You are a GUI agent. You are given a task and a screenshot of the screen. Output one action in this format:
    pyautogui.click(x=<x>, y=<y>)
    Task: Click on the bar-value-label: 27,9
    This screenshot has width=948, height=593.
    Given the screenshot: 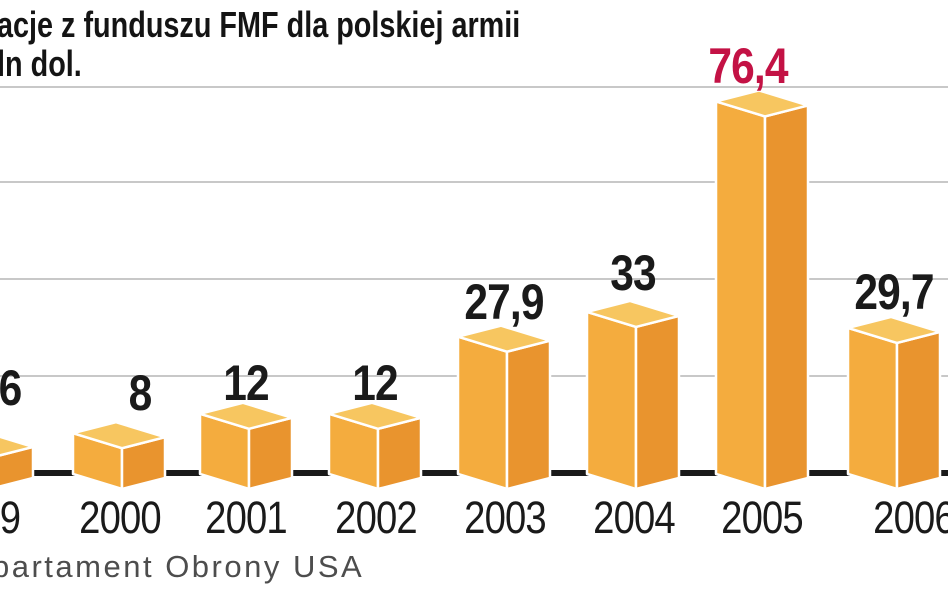 What is the action you would take?
    pyautogui.click(x=504, y=302)
    